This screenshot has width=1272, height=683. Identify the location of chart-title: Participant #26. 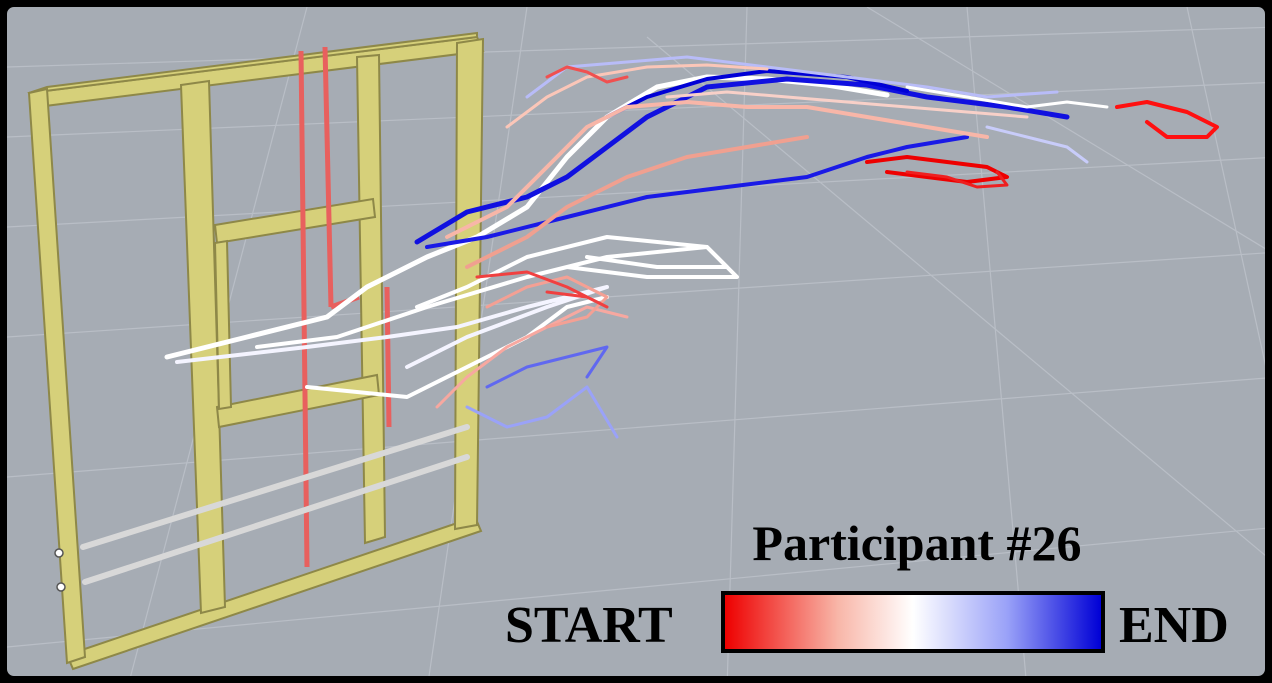
(917, 543).